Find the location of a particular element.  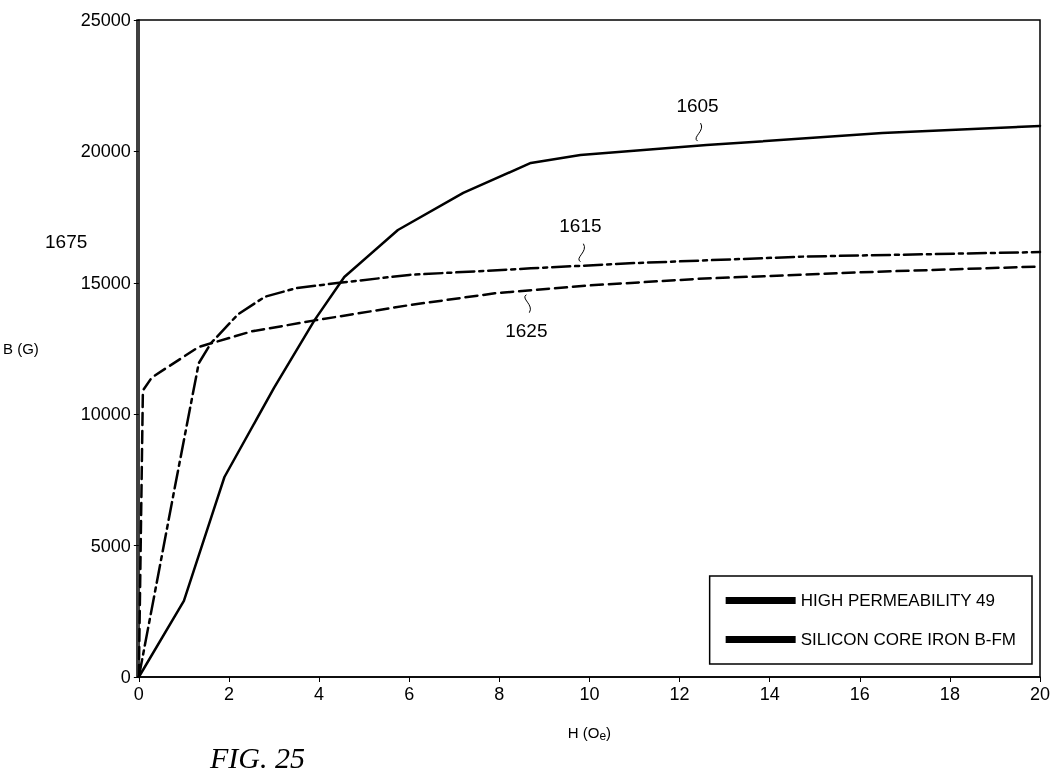

x-tick-label: 4 is located at coordinates (319, 694).